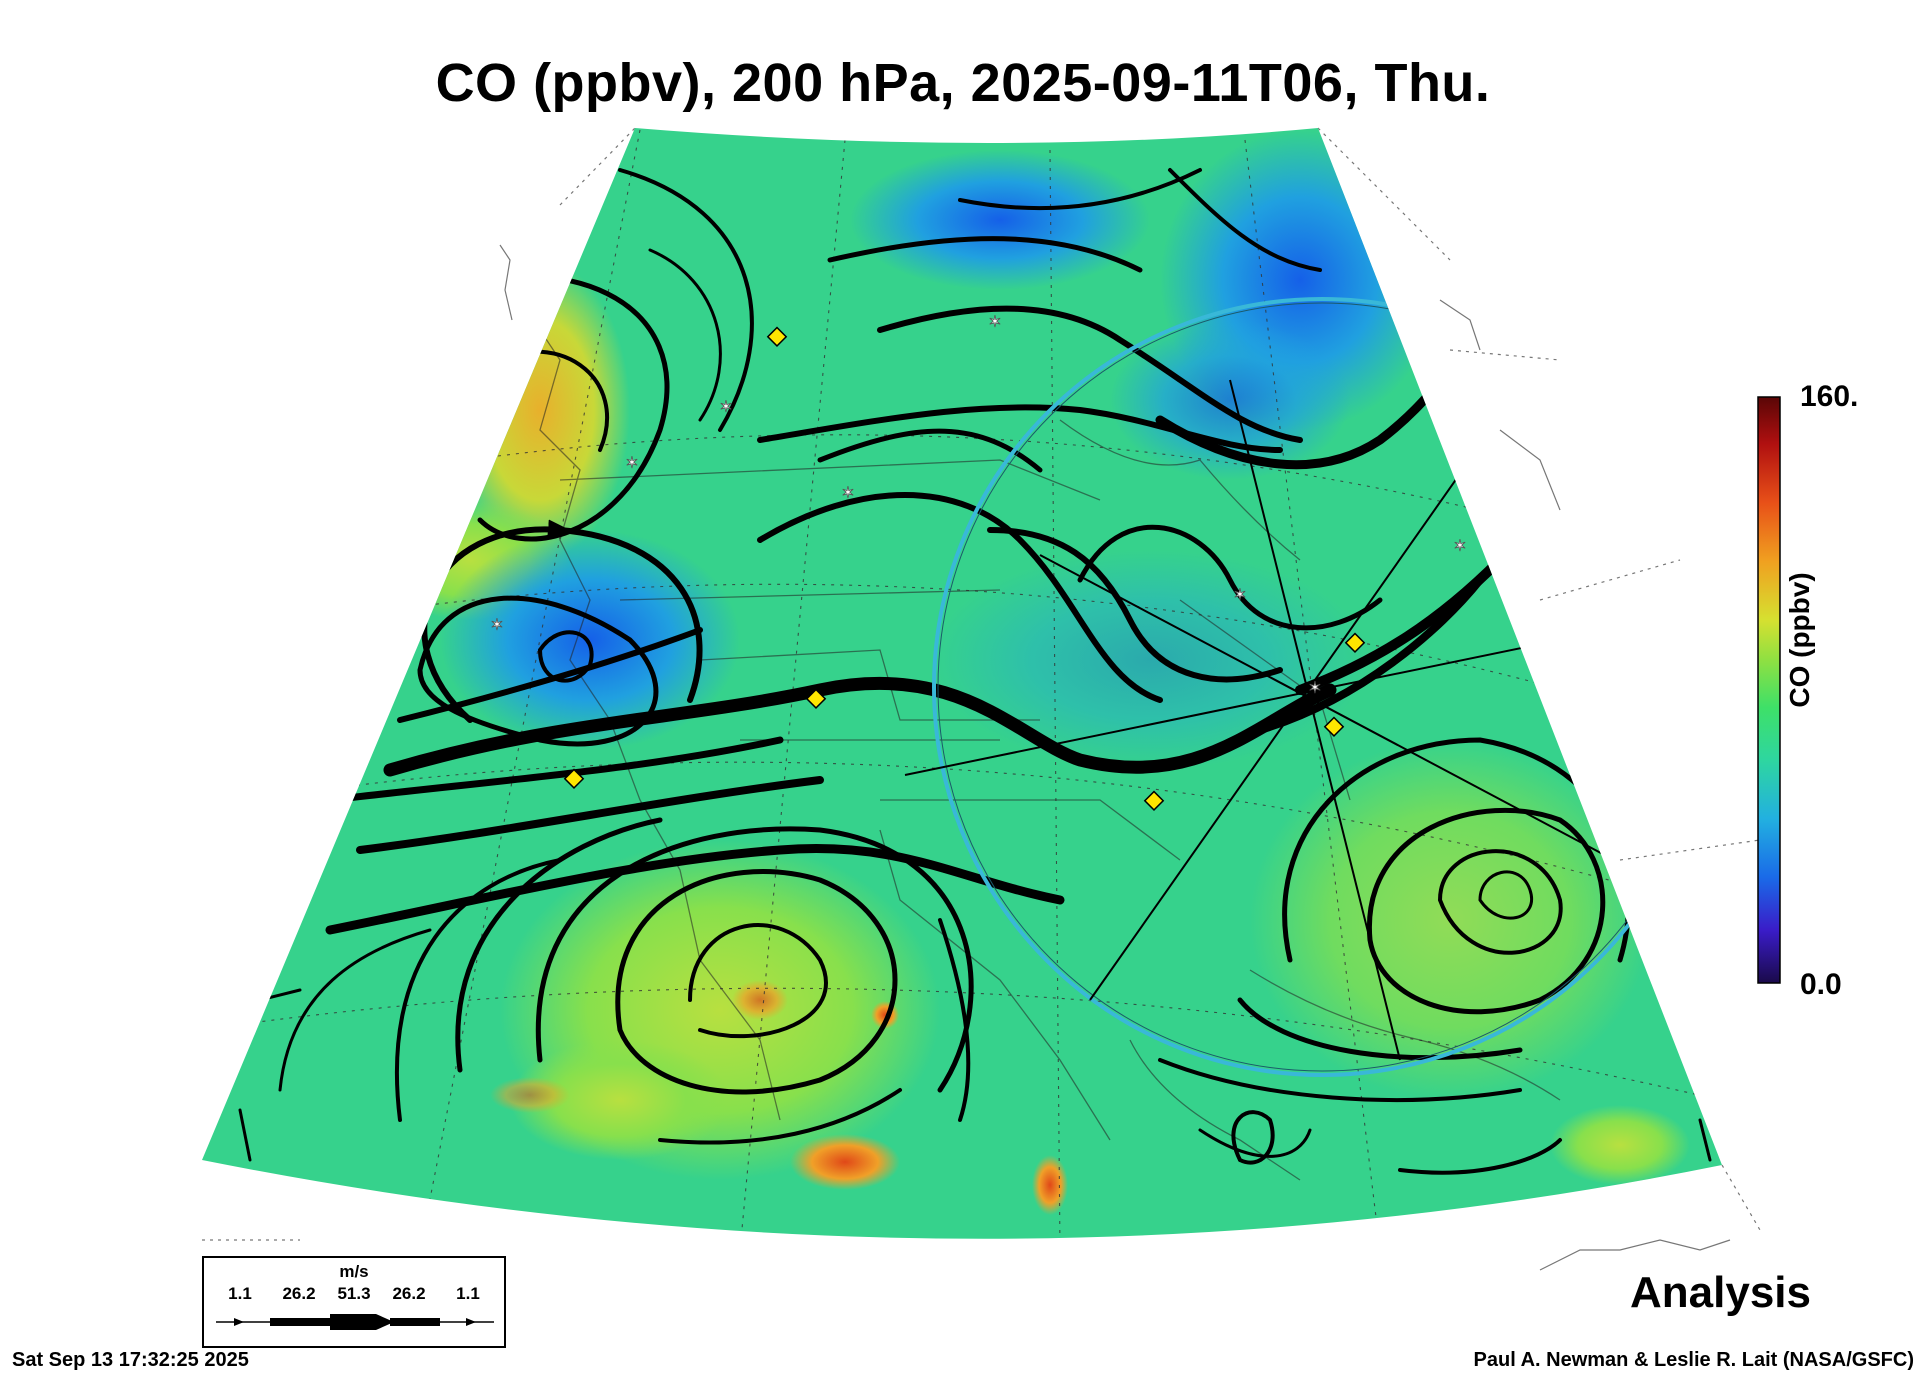  What do you see at coordinates (354, 1271) in the screenshot?
I see `wind-legend-unit: m/s` at bounding box center [354, 1271].